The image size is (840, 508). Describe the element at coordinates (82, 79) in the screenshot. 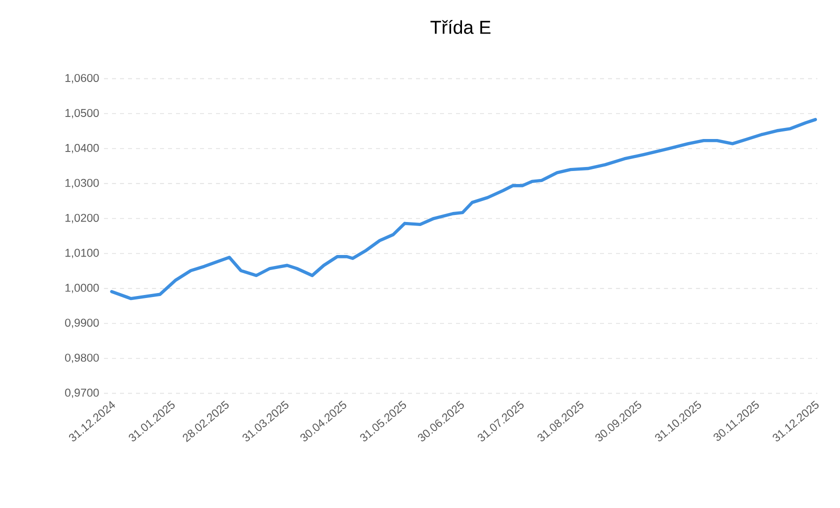

I see `y-tick-label: 1,0600` at that location.